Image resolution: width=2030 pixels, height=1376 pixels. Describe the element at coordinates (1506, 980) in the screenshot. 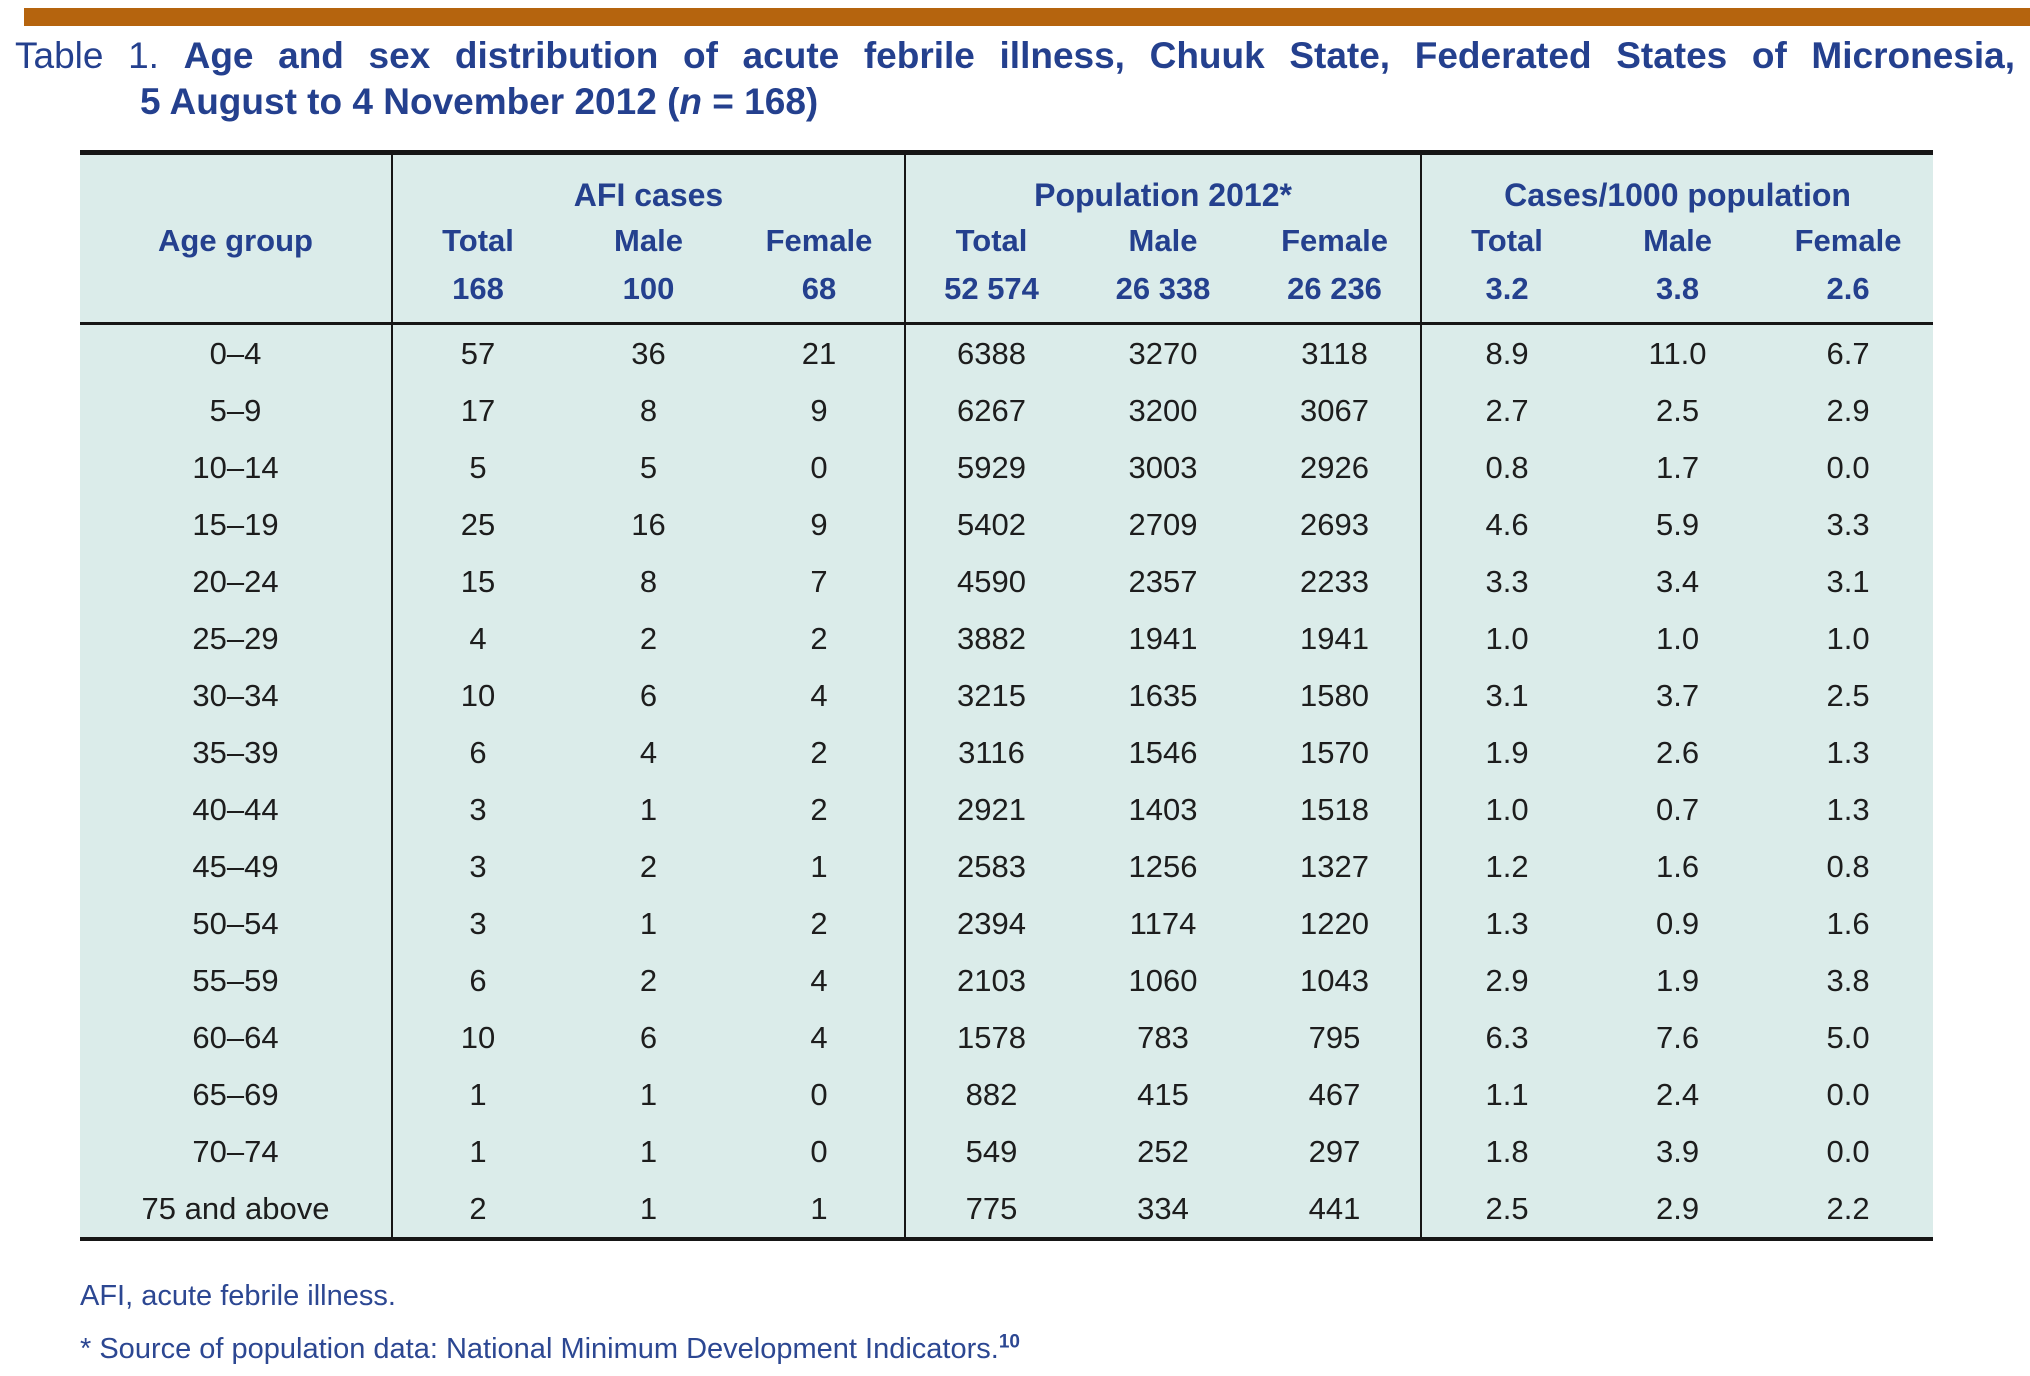

I see `value-cell: 2.9` at that location.